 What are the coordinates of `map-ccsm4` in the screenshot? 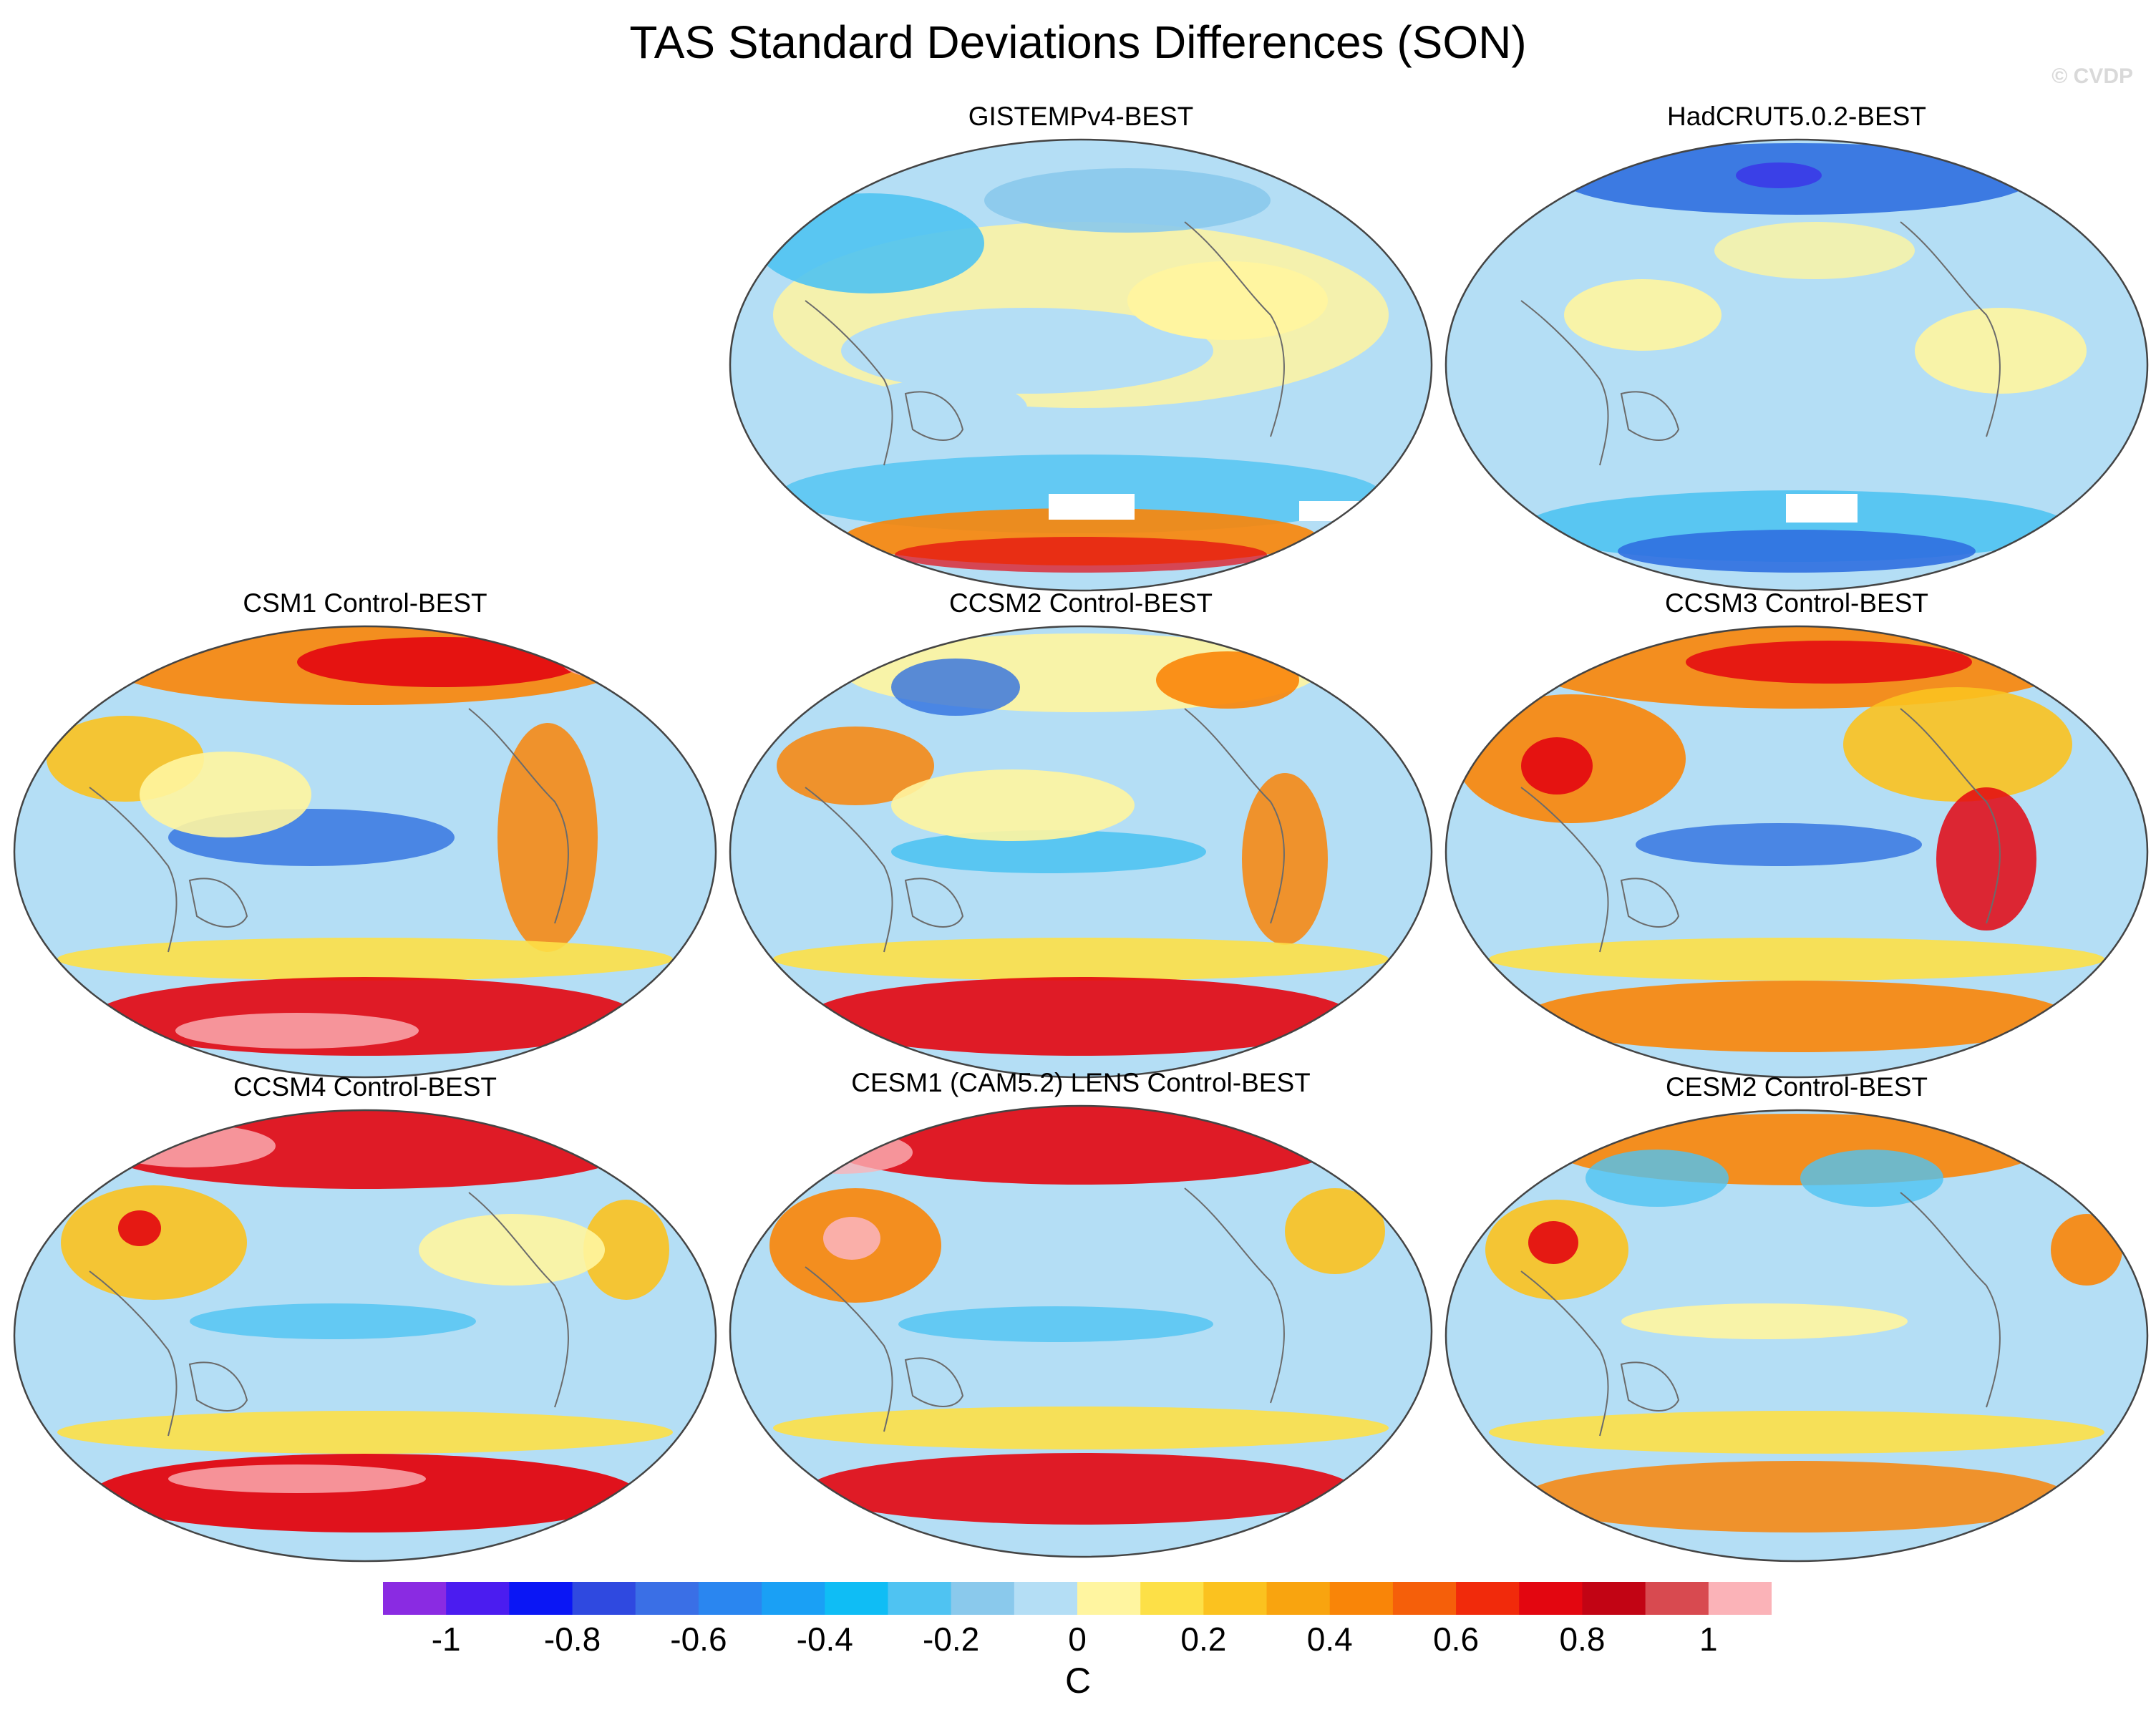 It's located at (365, 1336).